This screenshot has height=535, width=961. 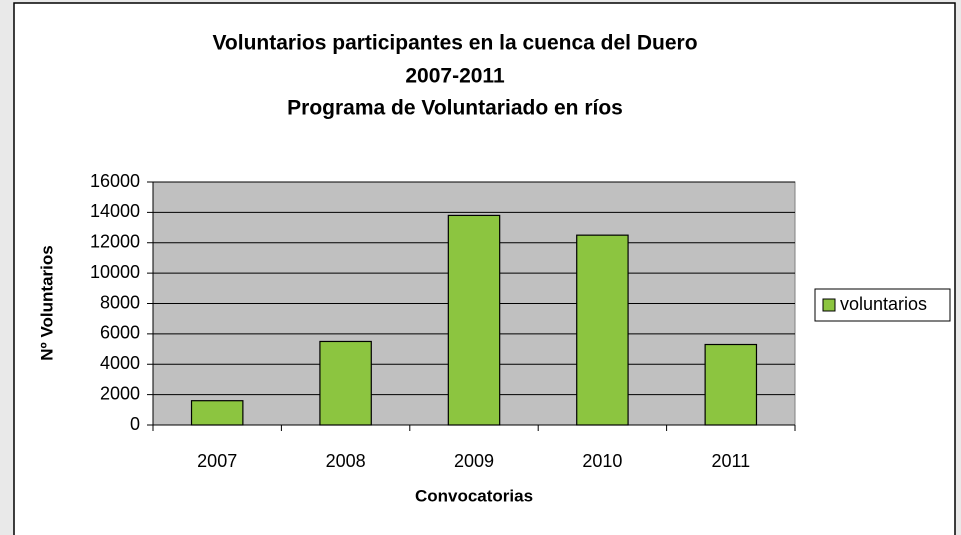 I want to click on x-axis-label: Convocatorias, so click(x=474, y=495).